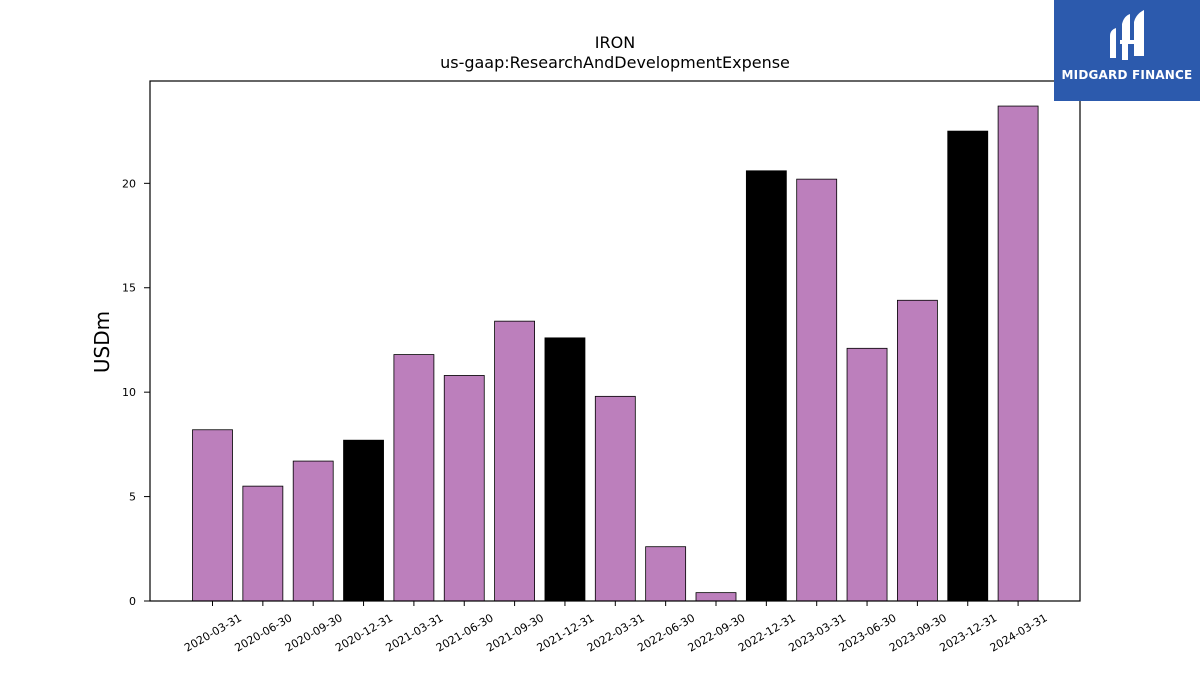  Describe the element at coordinates (1127, 35) in the screenshot. I see `midgard-mh-monogram-icon` at that location.